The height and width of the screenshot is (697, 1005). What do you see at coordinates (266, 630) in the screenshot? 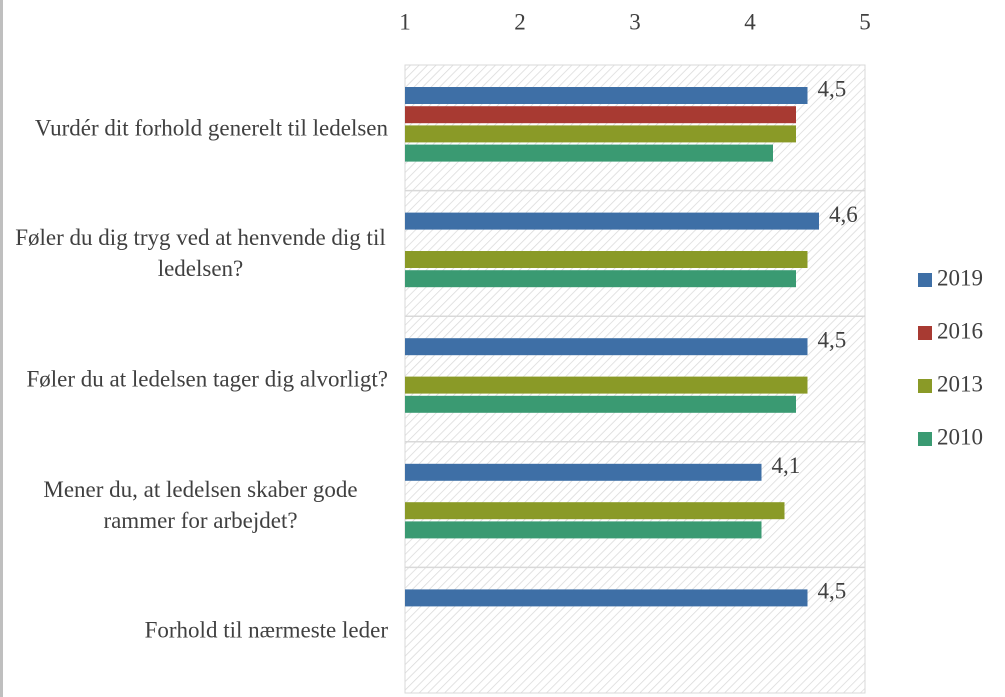
I see `category-text: Forhold til nærmeste leder` at bounding box center [266, 630].